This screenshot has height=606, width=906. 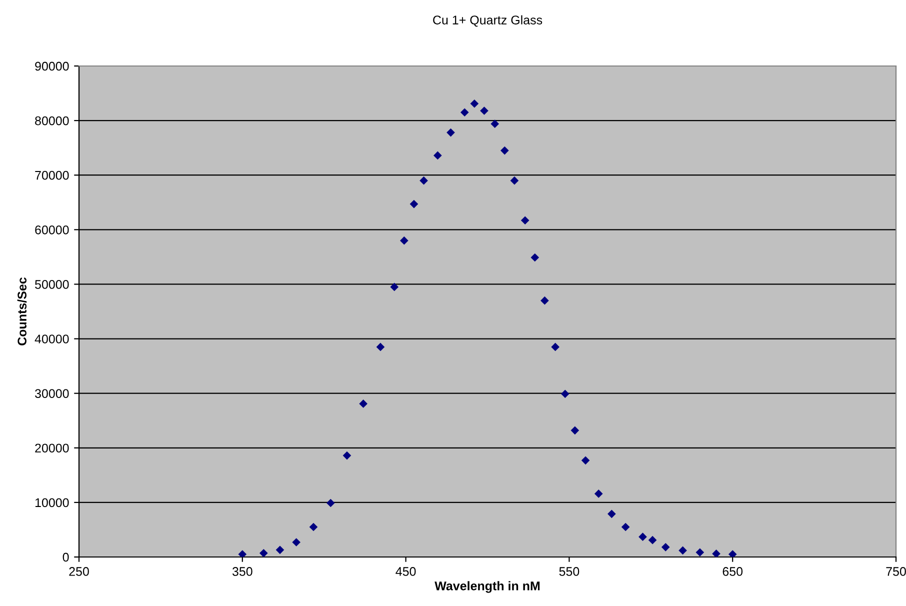 What do you see at coordinates (65, 557) in the screenshot?
I see `y-tick-label: 0` at bounding box center [65, 557].